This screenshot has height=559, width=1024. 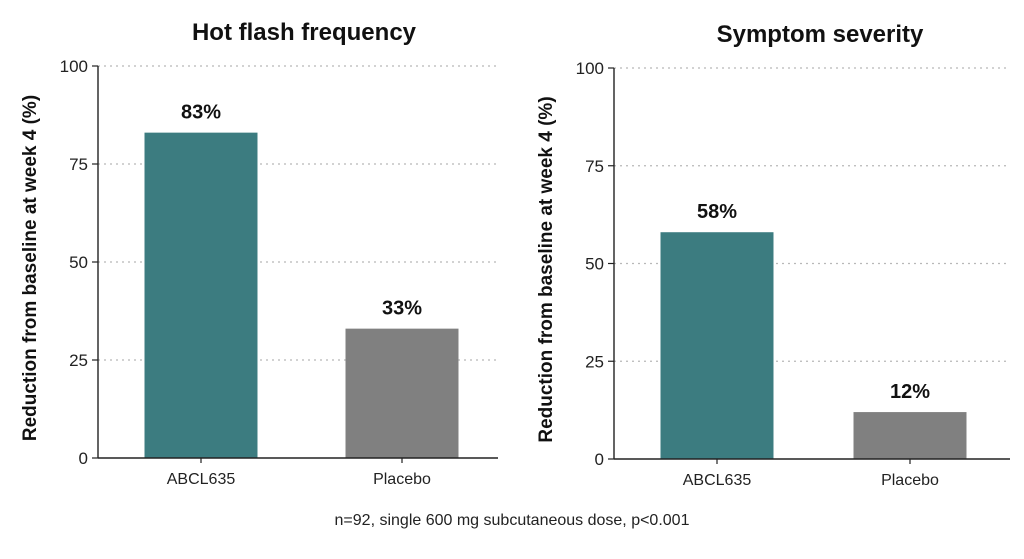 I want to click on data-label: 33%, so click(x=402, y=309).